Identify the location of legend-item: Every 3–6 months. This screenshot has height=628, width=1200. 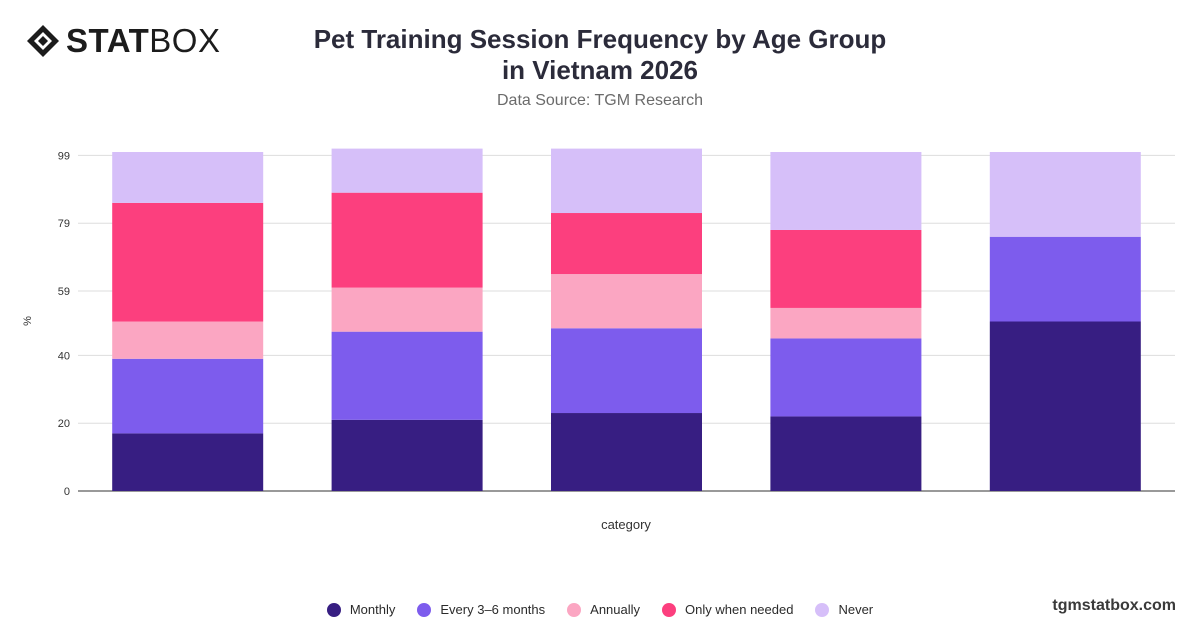
(481, 609).